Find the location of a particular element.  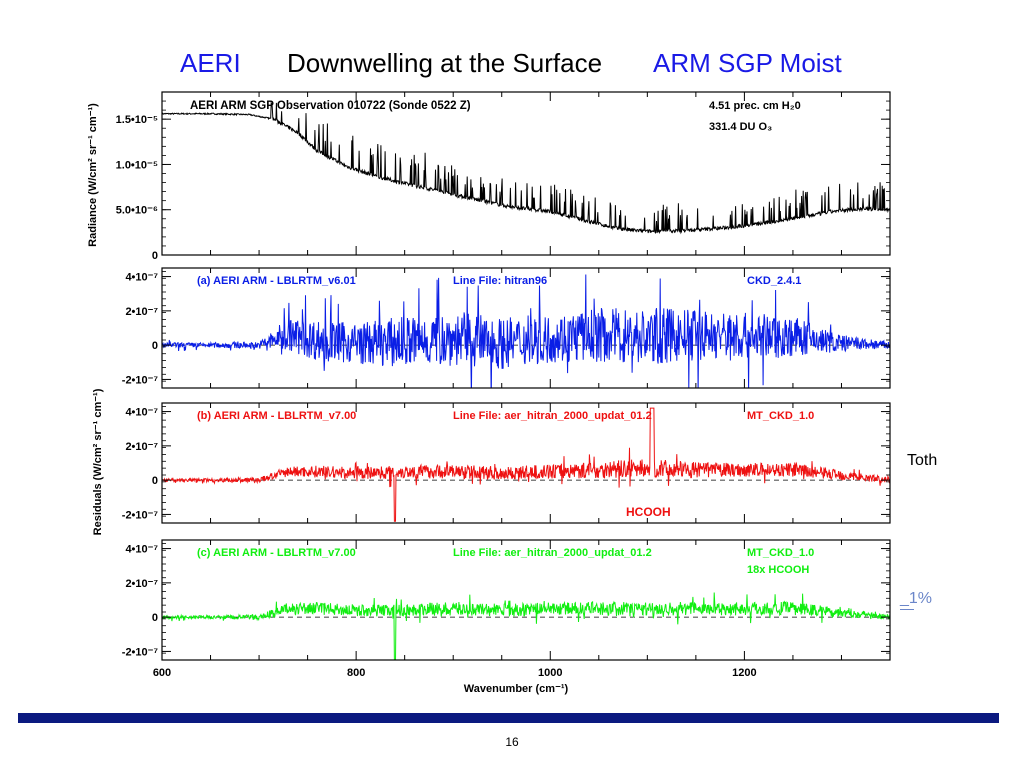

ytick-label-residual_b: 0 is located at coordinates (155, 481).